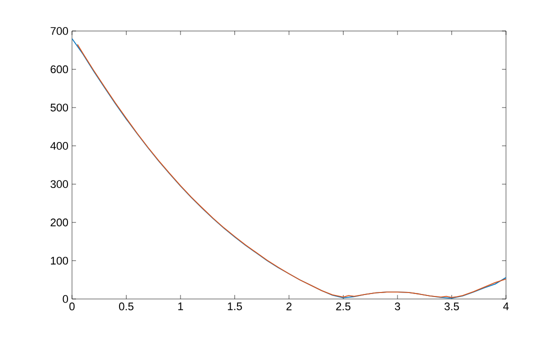 This screenshot has width=560, height=337. I want to click on x-tick-label: 3.5, so click(451, 306).